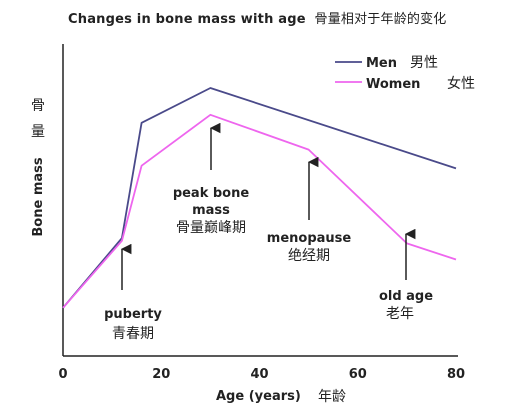 The image size is (514, 417). What do you see at coordinates (461, 83) in the screenshot?
I see `legend-label-women-zh: 女性` at bounding box center [461, 83].